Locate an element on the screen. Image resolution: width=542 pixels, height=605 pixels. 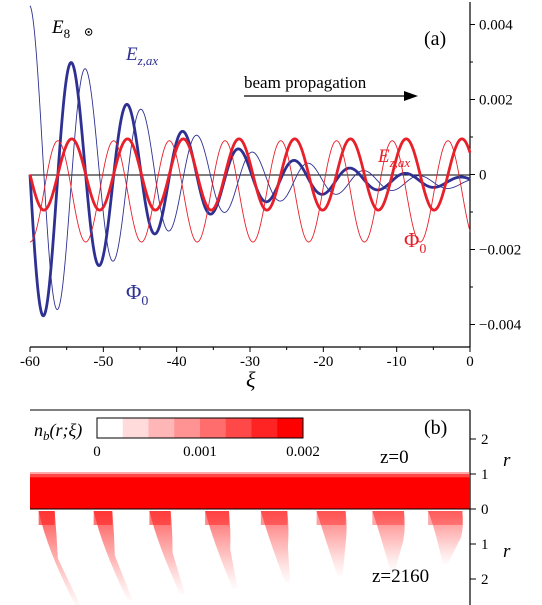
e8-marker is located at coordinates (88, 32).